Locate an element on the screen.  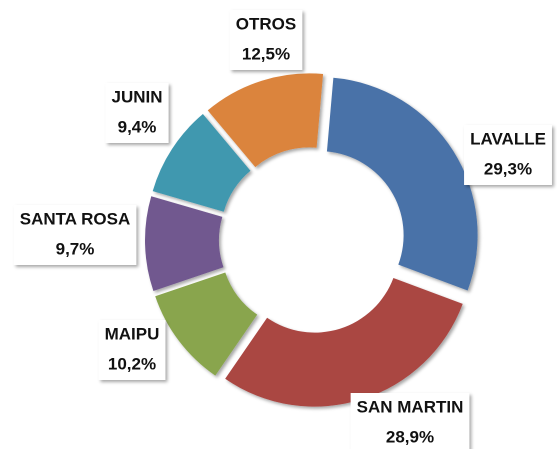
value-label: 12,5% is located at coordinates (266, 53).